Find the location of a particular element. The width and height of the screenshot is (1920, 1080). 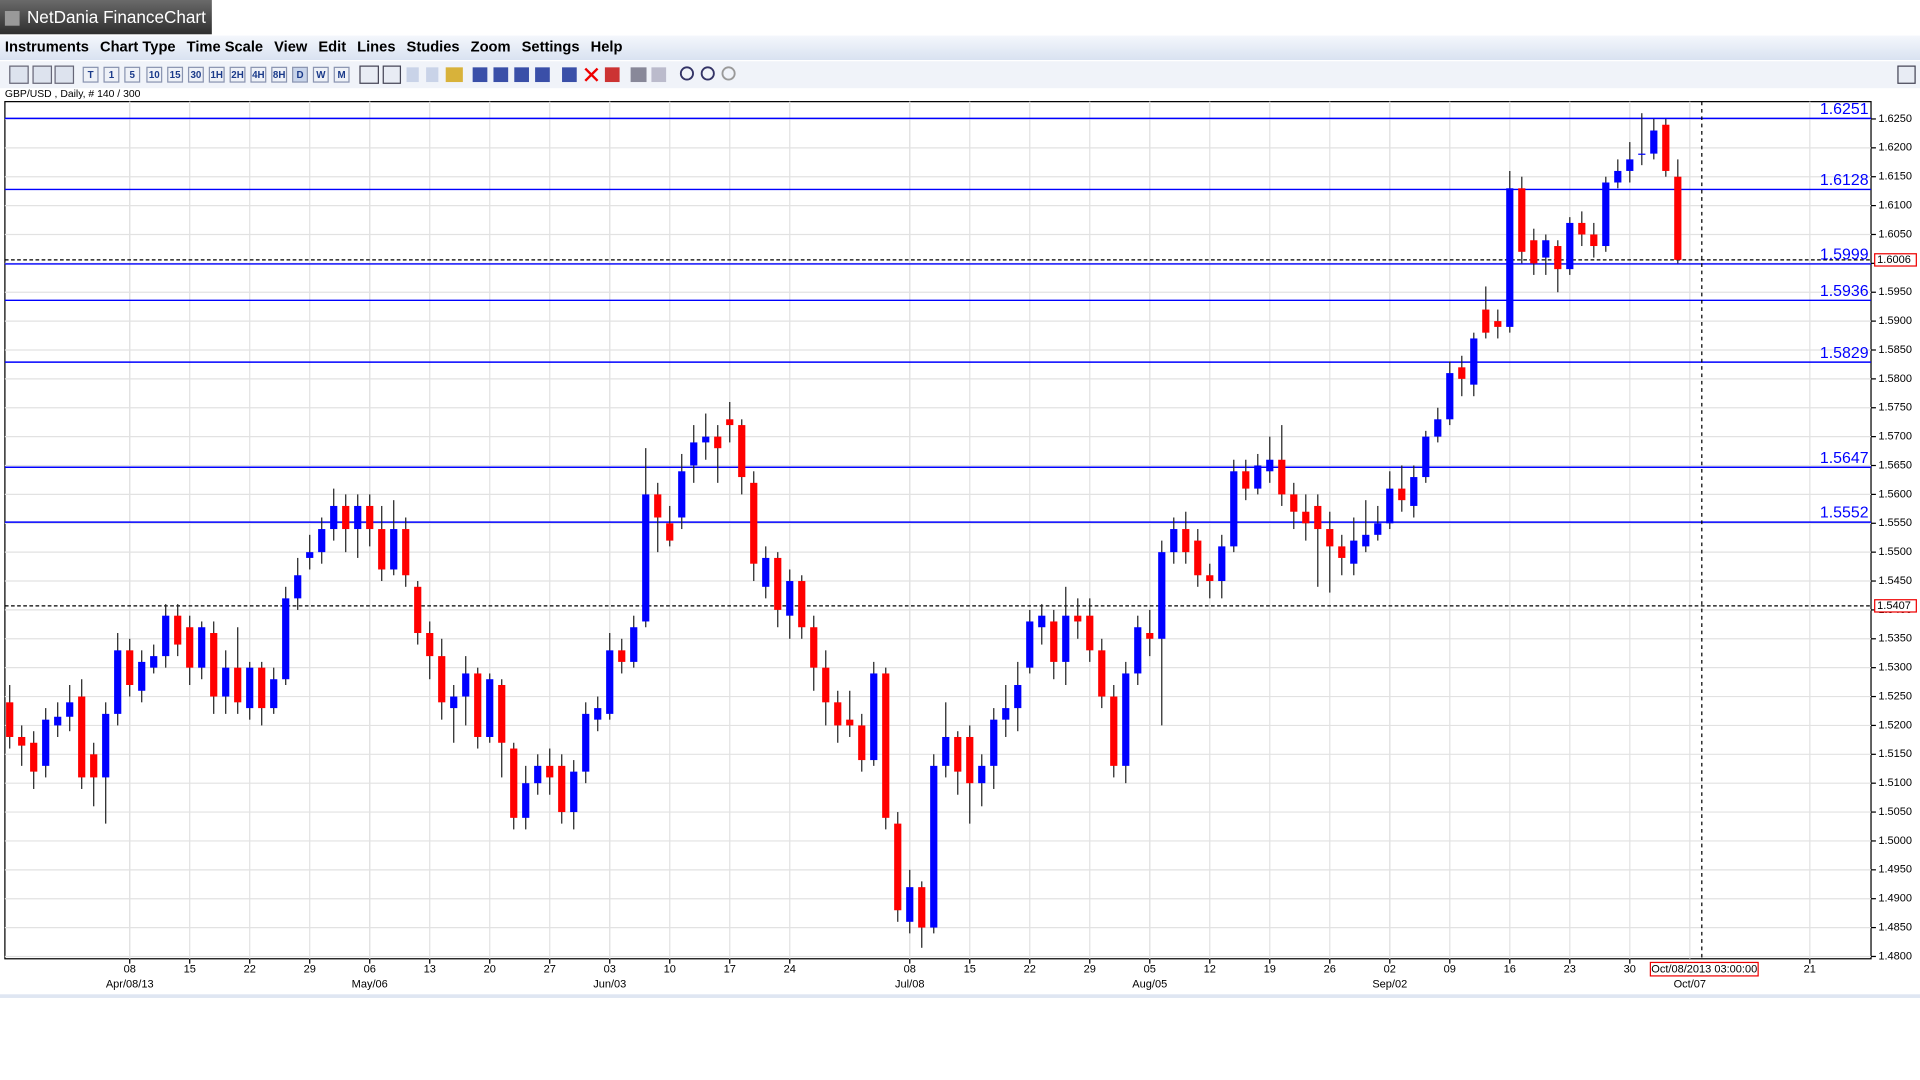

level-label: 1.5647 is located at coordinates (1844, 458).